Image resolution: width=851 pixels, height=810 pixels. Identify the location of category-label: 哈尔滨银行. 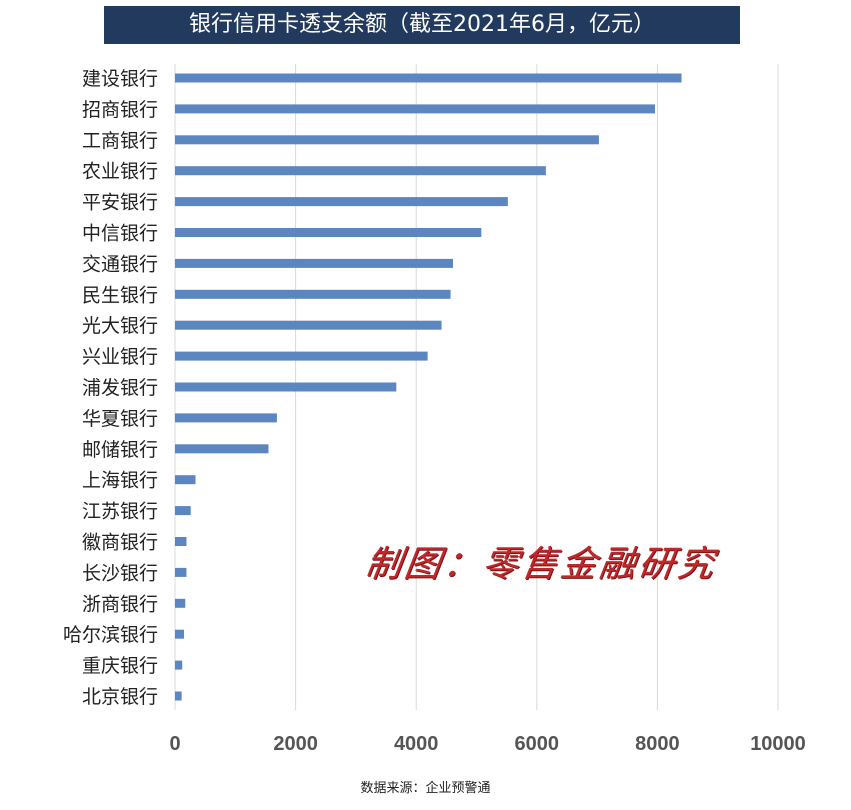
(110, 635).